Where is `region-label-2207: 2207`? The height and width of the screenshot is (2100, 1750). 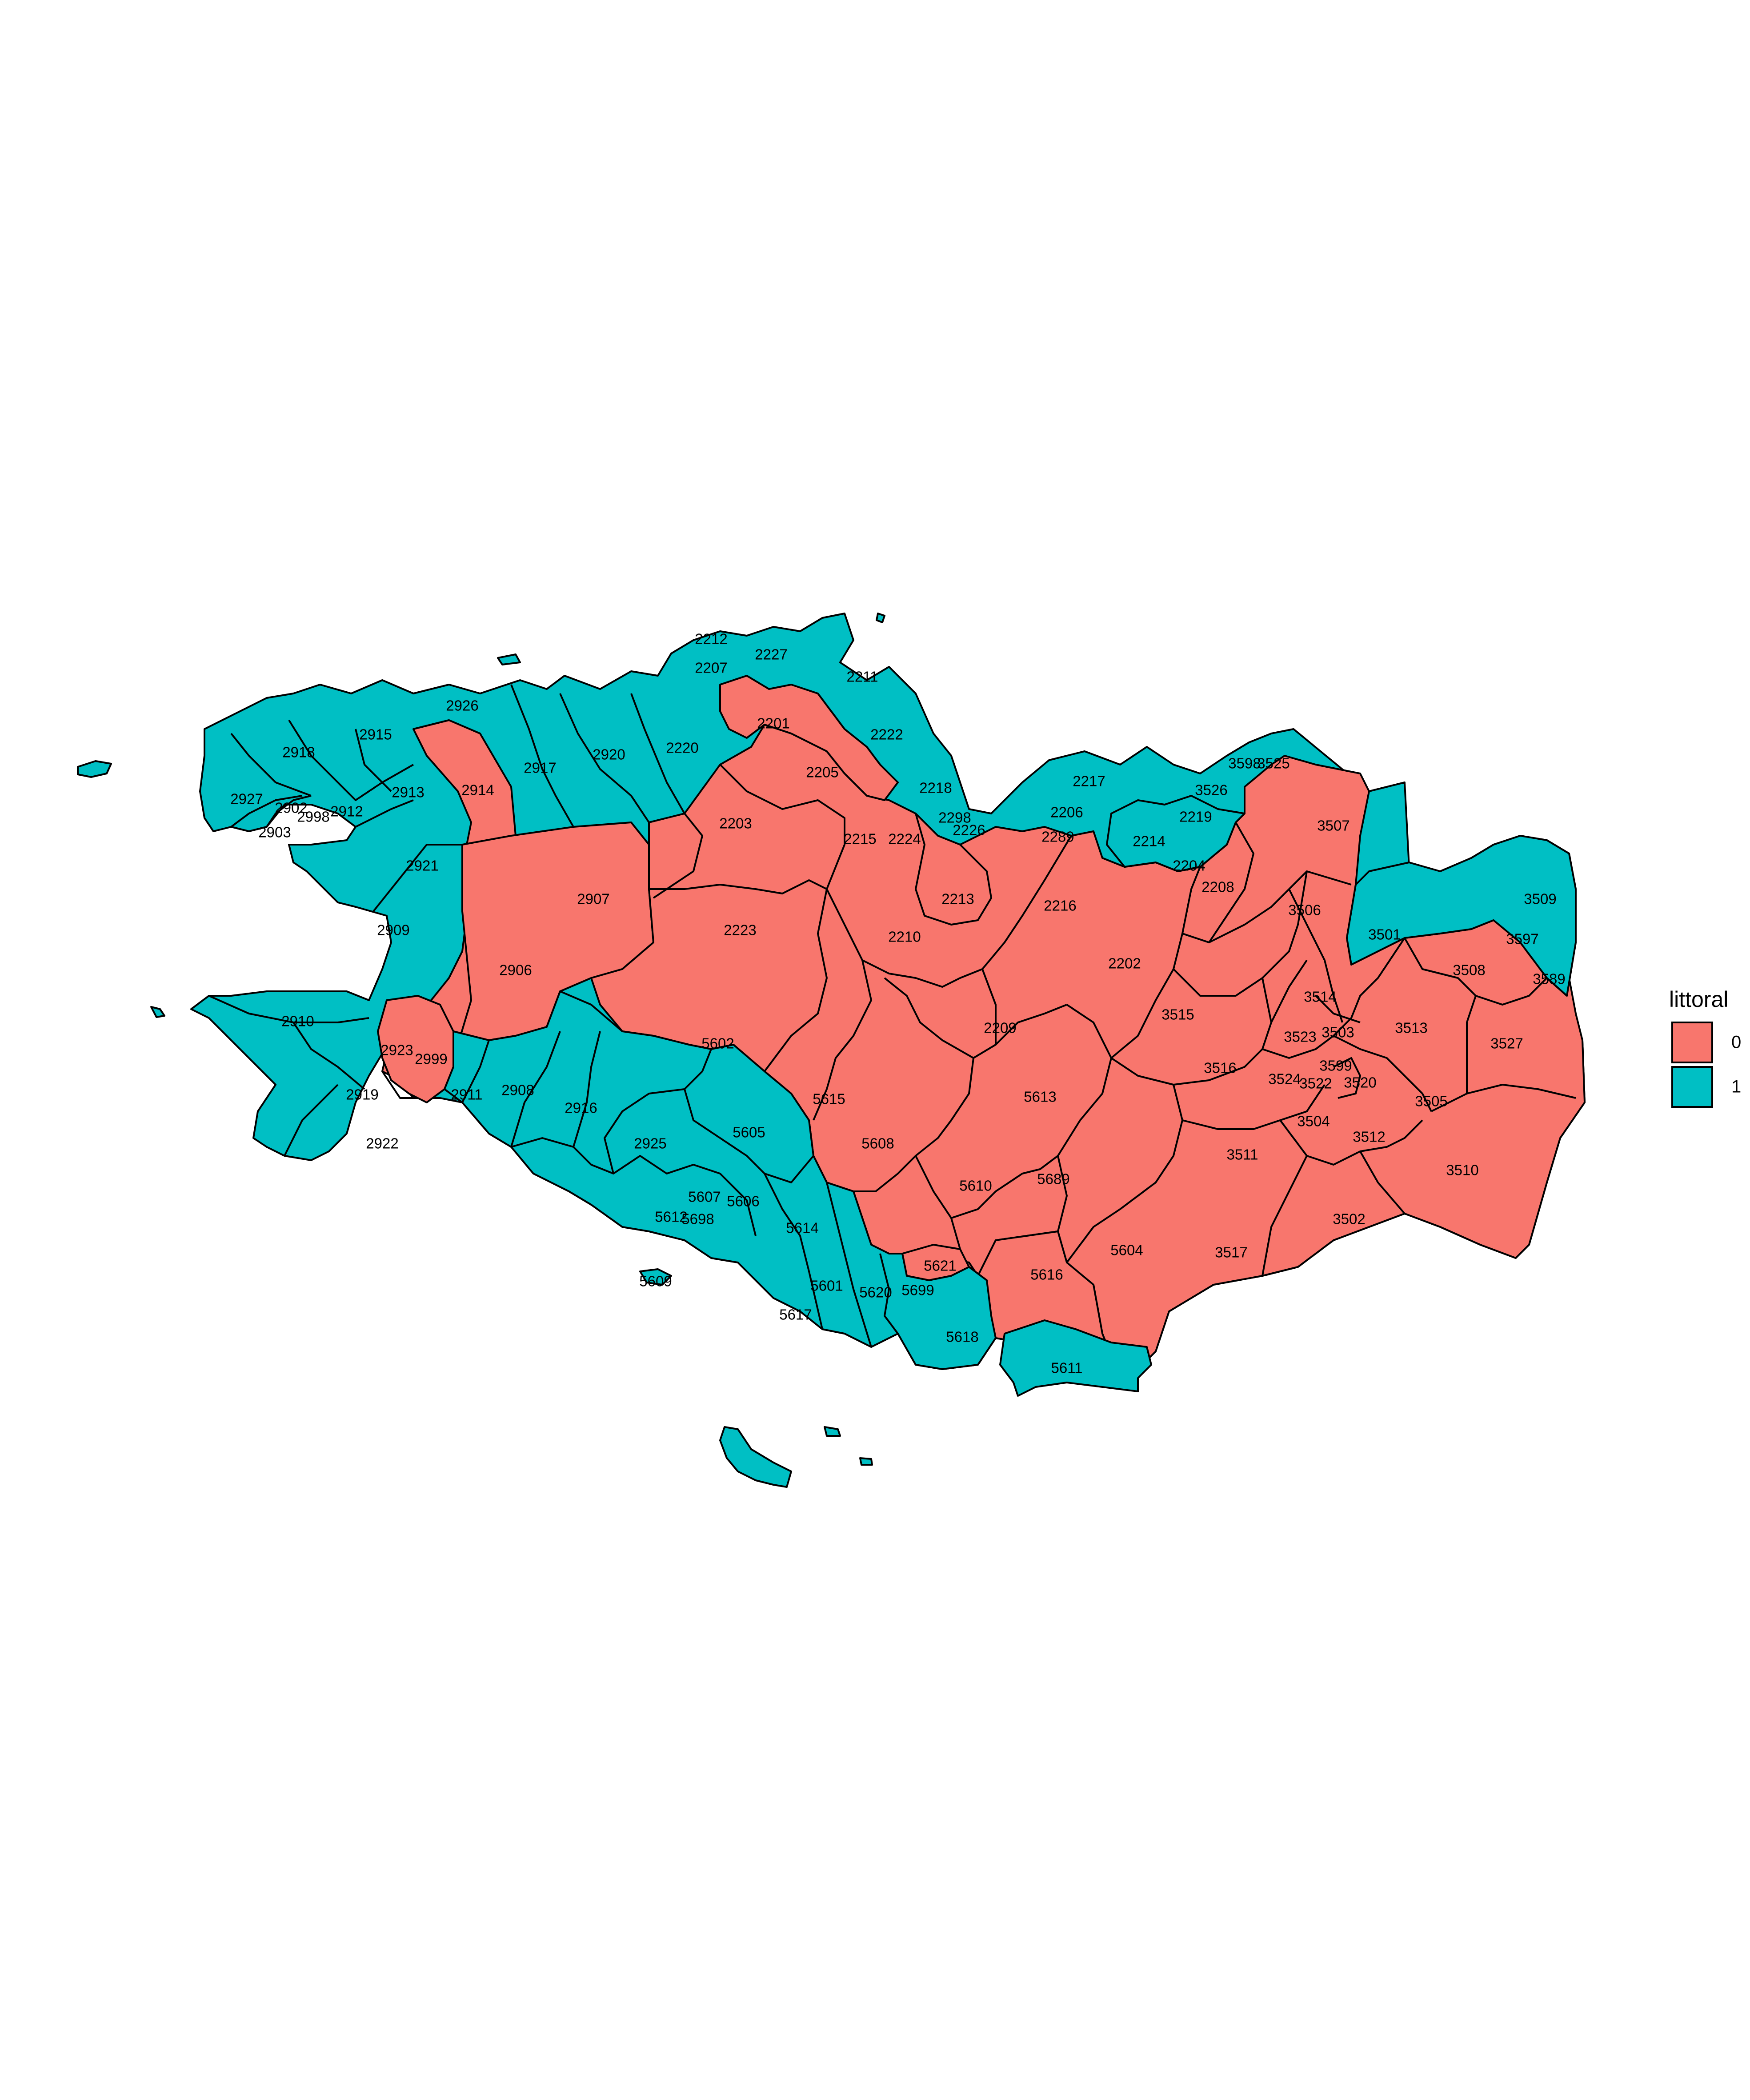 region-label-2207: 2207 is located at coordinates (711, 668).